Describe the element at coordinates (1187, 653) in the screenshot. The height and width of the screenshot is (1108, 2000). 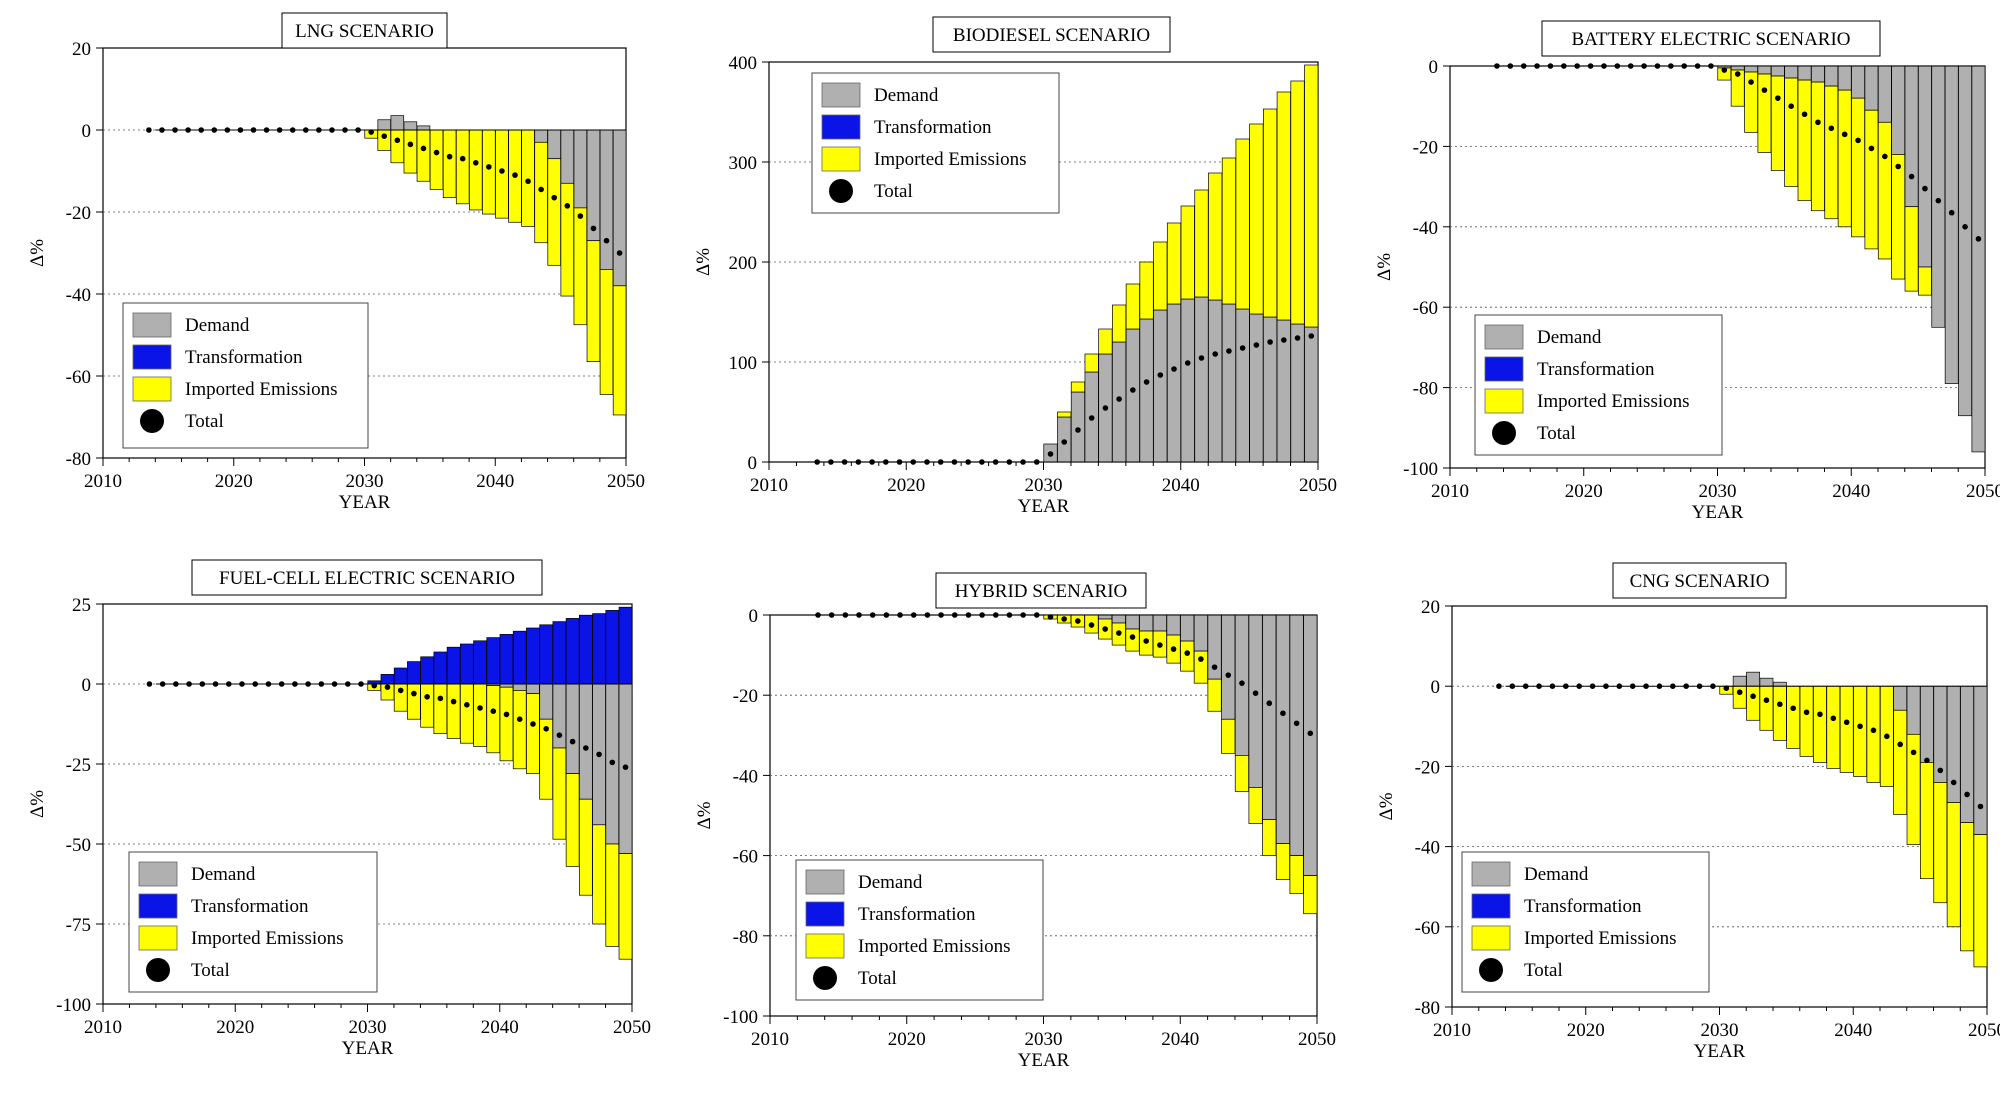
I see `total-point-2041` at that location.